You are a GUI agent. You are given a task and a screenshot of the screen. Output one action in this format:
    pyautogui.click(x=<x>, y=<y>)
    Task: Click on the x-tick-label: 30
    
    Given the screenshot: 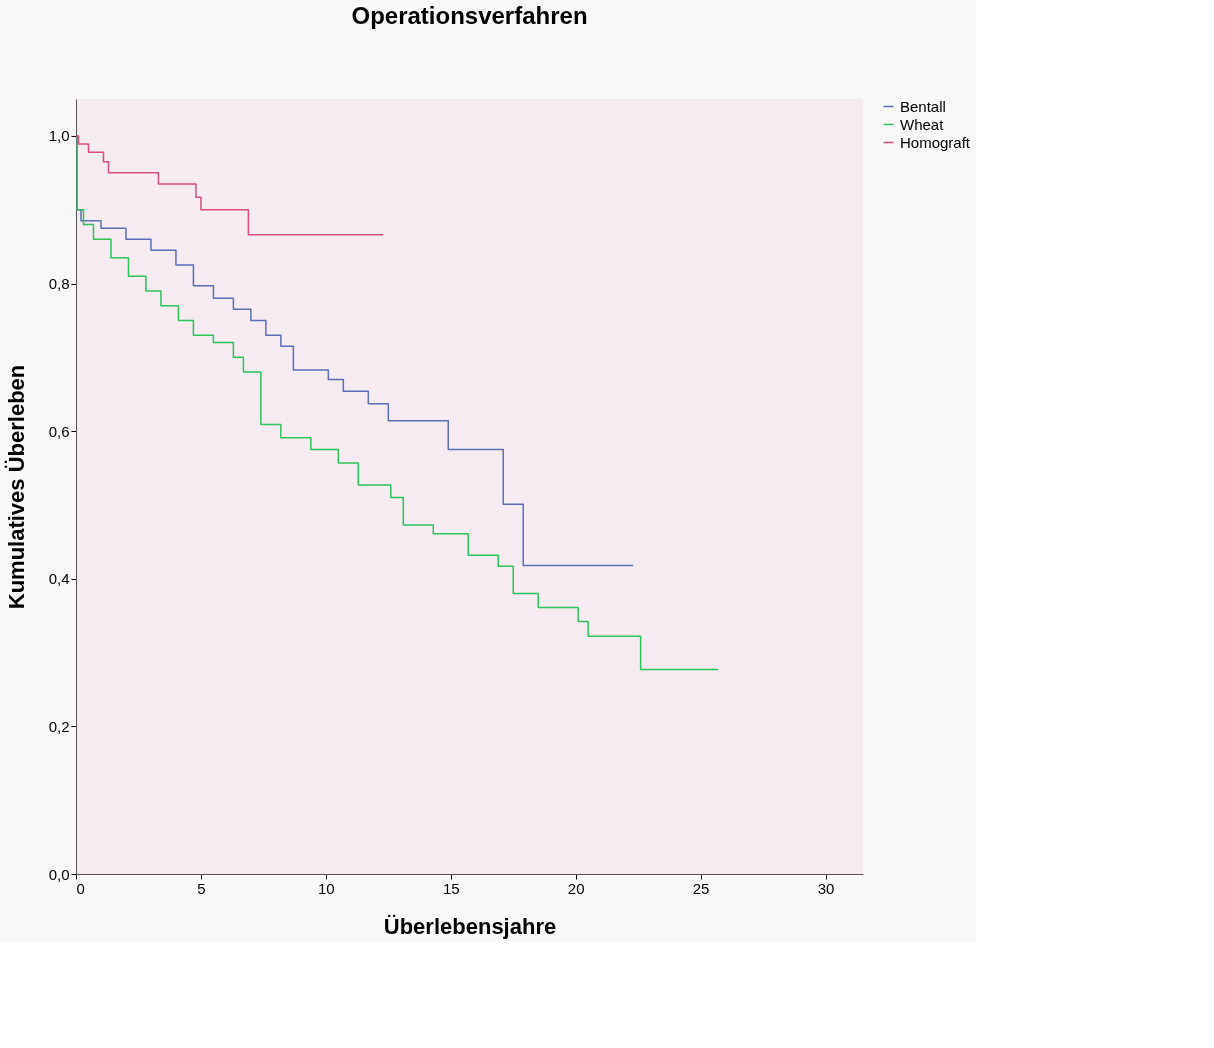 What is the action you would take?
    pyautogui.click(x=826, y=888)
    